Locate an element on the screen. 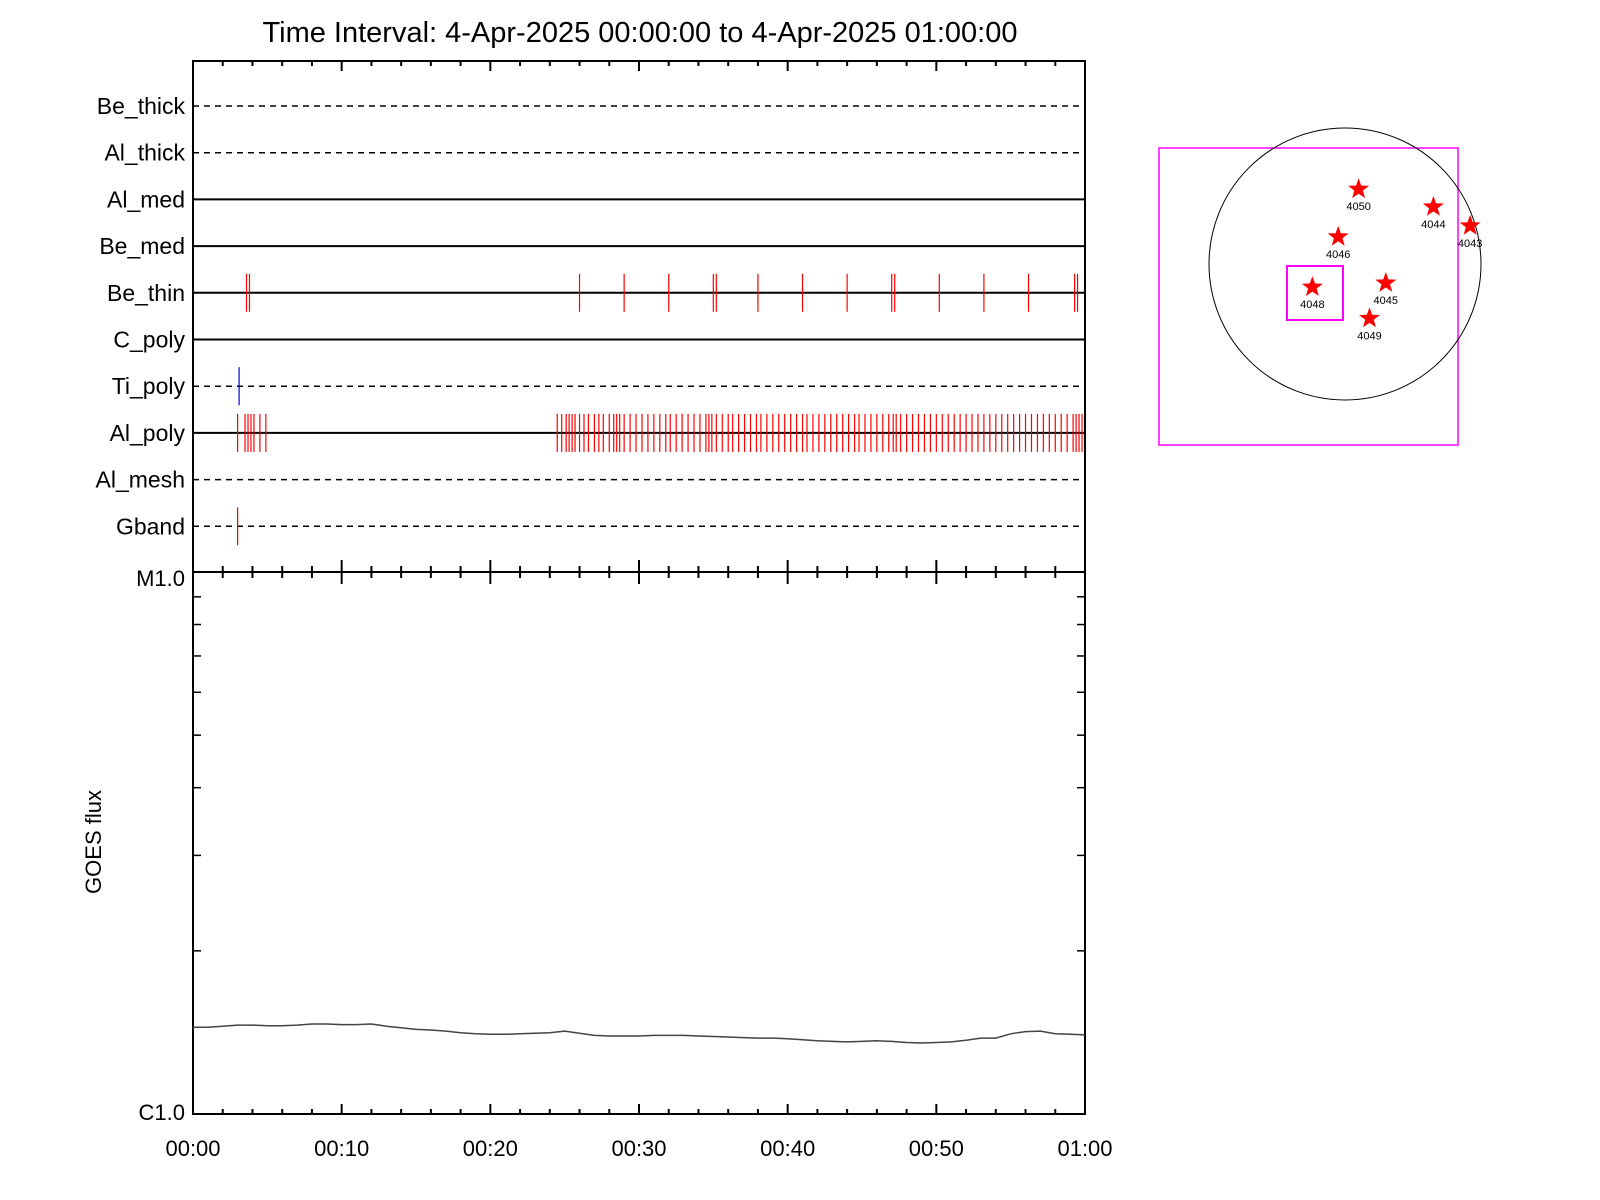 The width and height of the screenshot is (1600, 1200). region-label: 4046 is located at coordinates (1338, 255).